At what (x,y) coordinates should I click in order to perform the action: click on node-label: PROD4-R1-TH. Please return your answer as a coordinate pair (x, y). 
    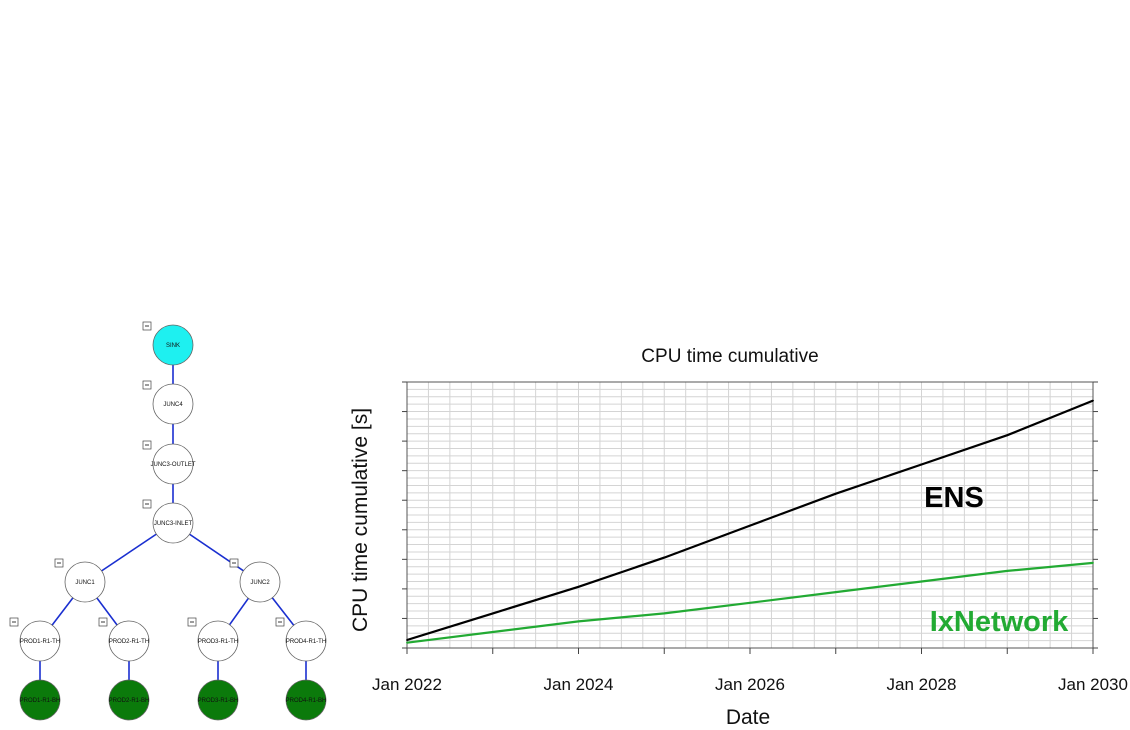
    Looking at the image, I should click on (306, 642).